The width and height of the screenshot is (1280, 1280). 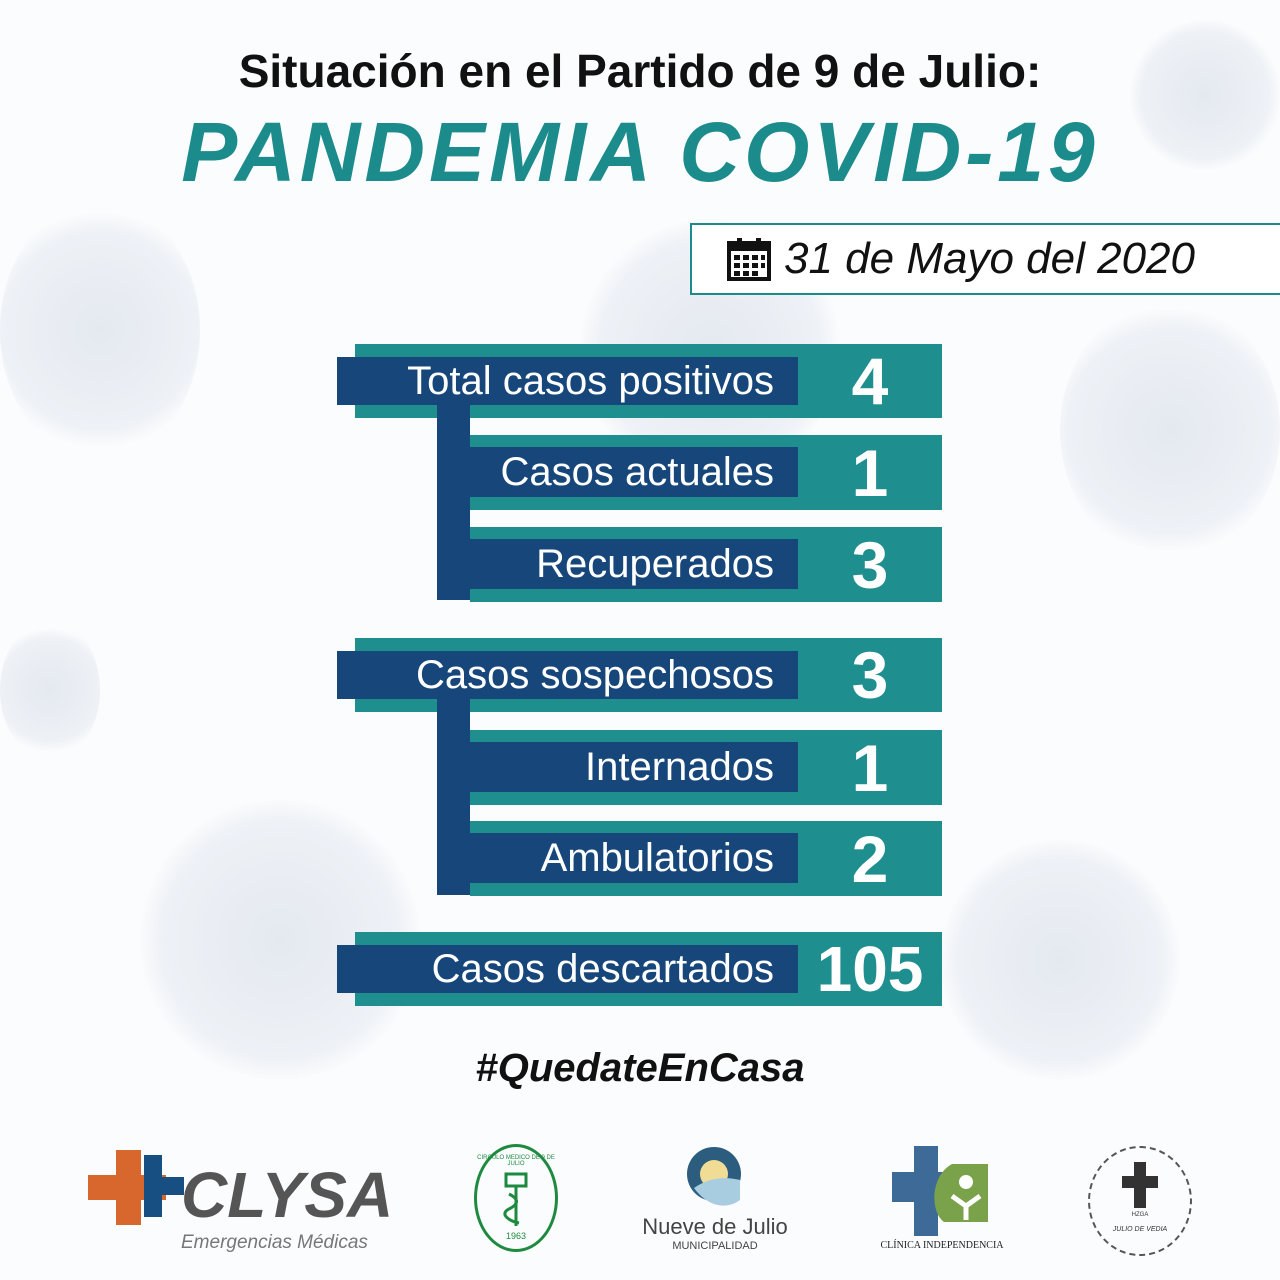 I want to click on hzga-sub: JULIO DE VEDIA, so click(x=1140, y=1229).